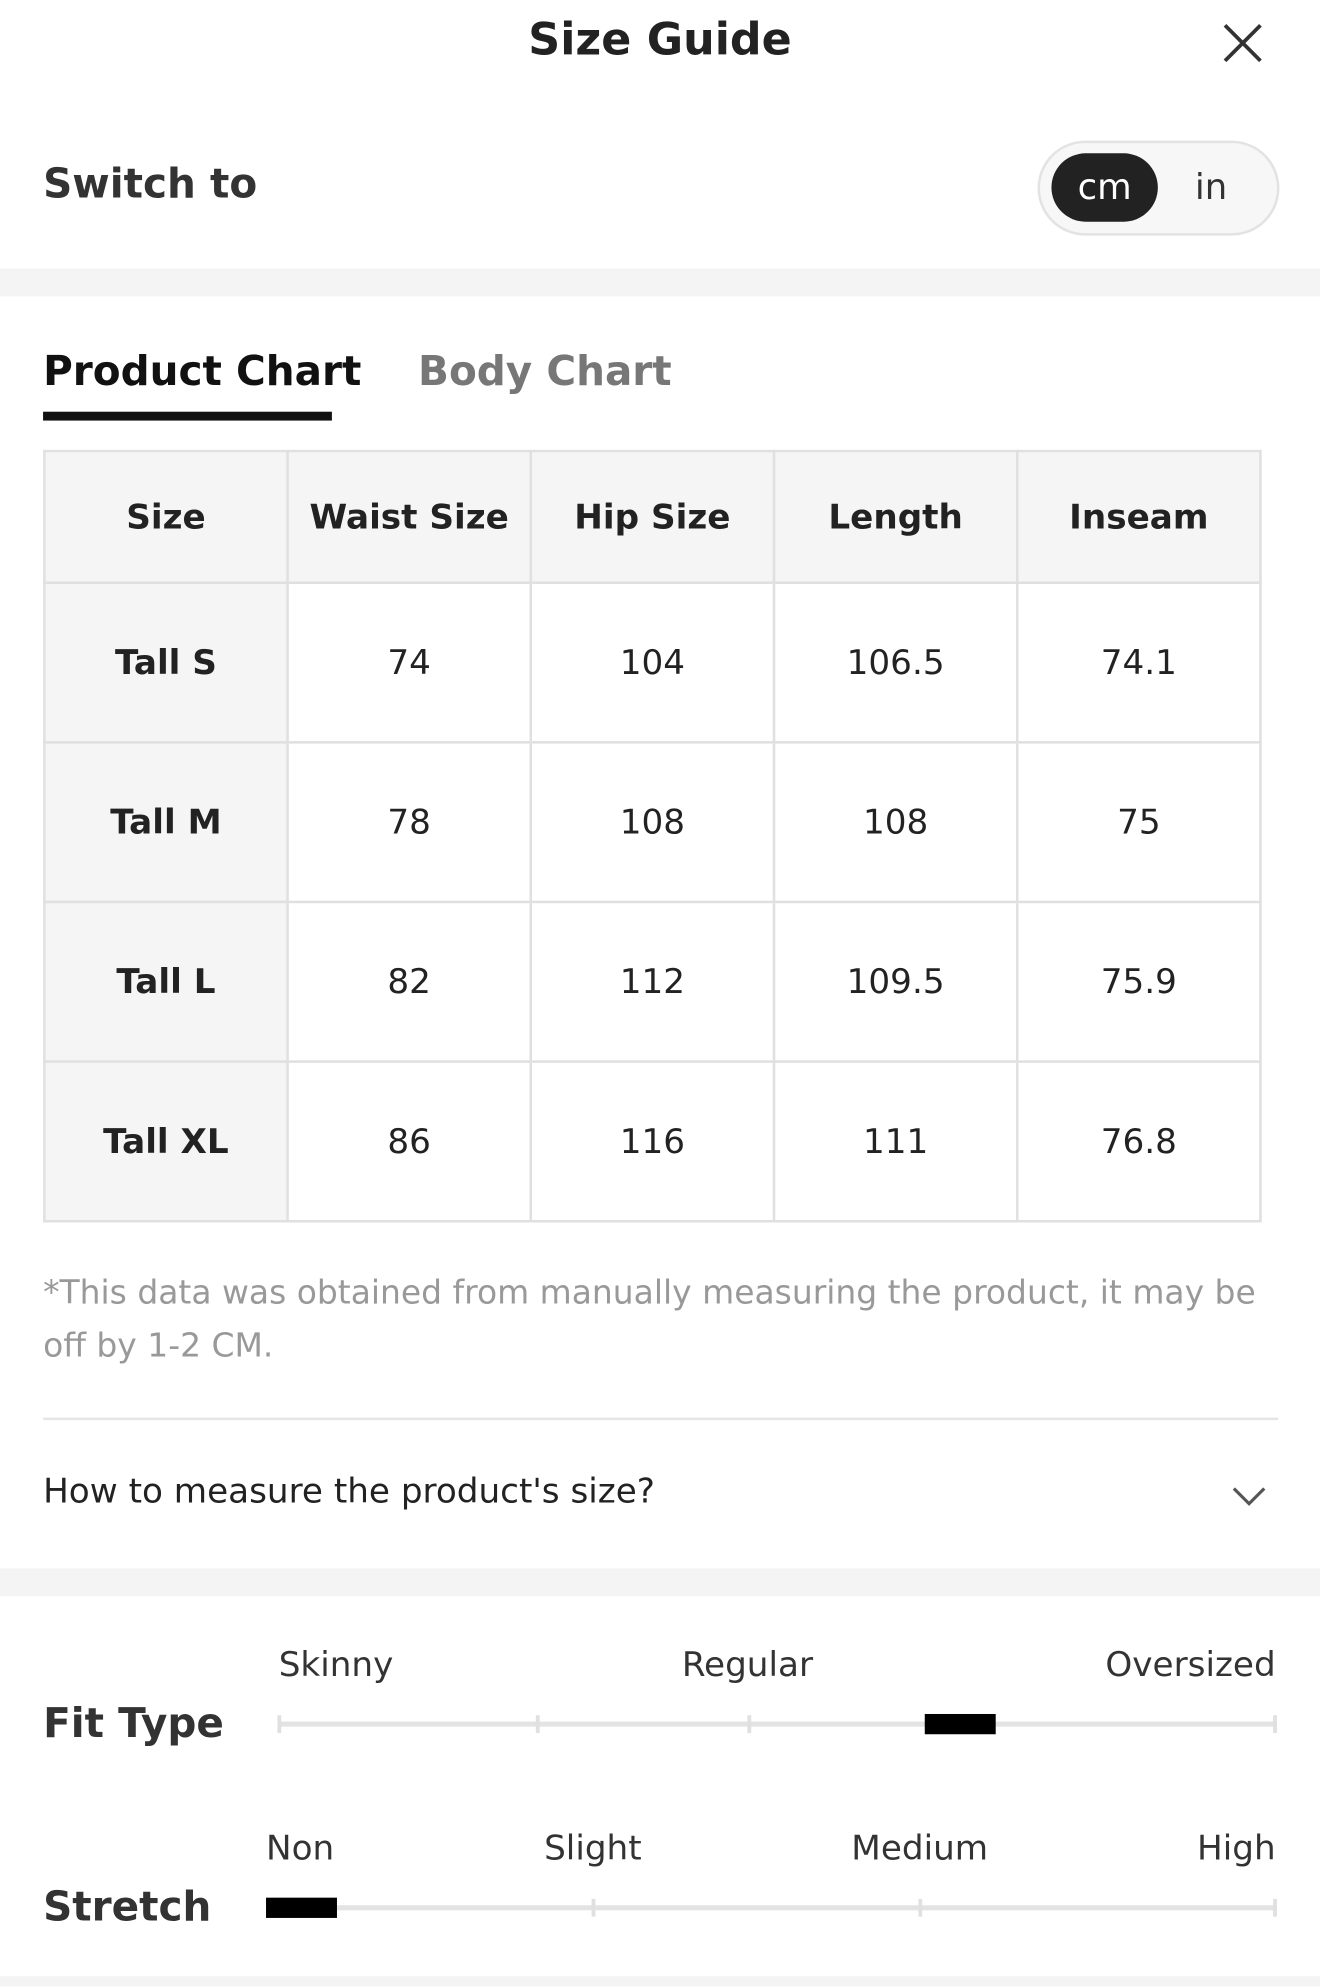 Image resolution: width=1320 pixels, height=1987 pixels. What do you see at coordinates (336, 1665) in the screenshot?
I see `scale-tick-label: Skinny` at bounding box center [336, 1665].